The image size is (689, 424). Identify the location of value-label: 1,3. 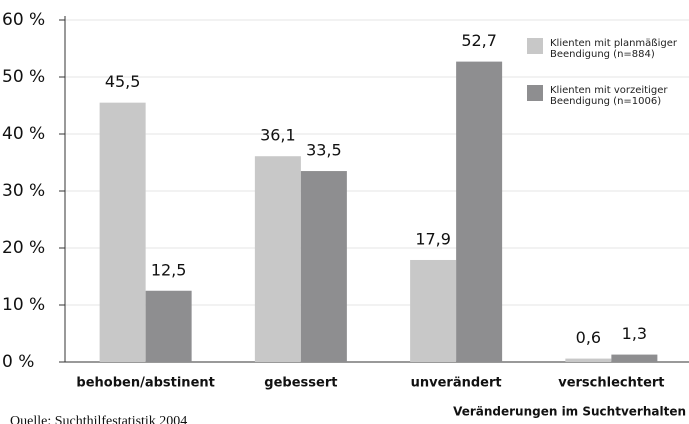
(634, 333).